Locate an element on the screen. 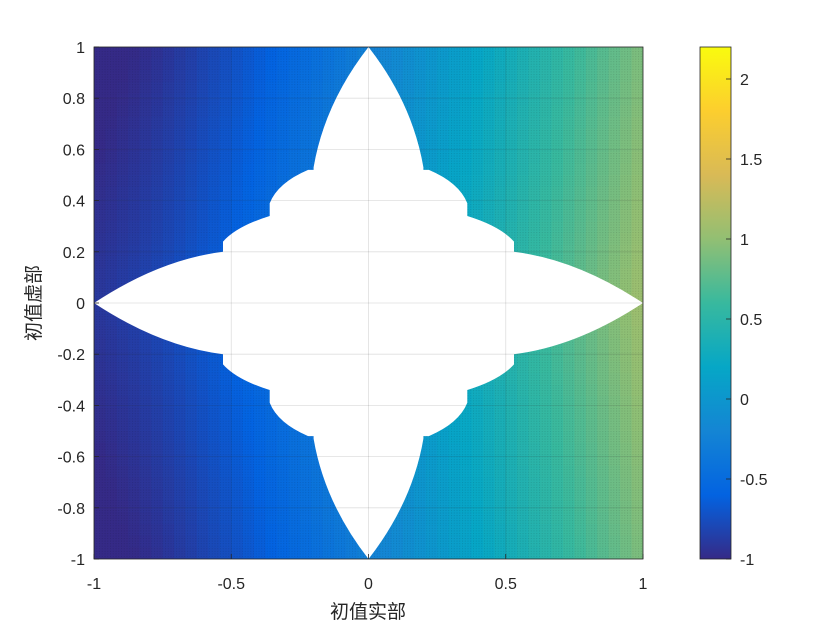 The height and width of the screenshot is (630, 840). y-tick-label: 0.4 is located at coordinates (74, 202).